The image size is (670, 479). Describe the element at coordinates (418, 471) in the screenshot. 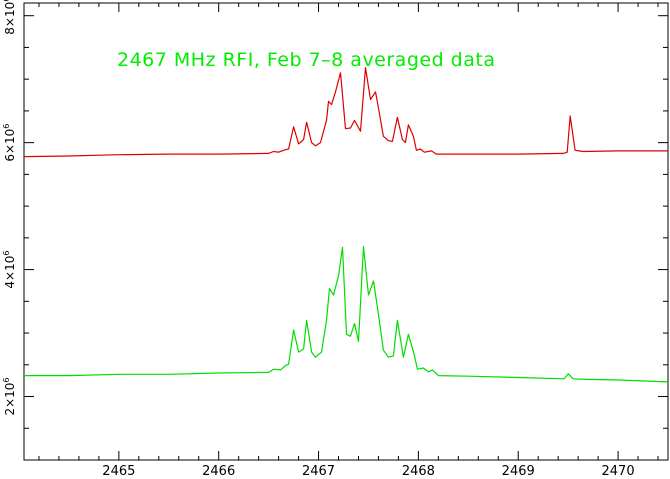

I see `x-tick-label: 2468` at that location.